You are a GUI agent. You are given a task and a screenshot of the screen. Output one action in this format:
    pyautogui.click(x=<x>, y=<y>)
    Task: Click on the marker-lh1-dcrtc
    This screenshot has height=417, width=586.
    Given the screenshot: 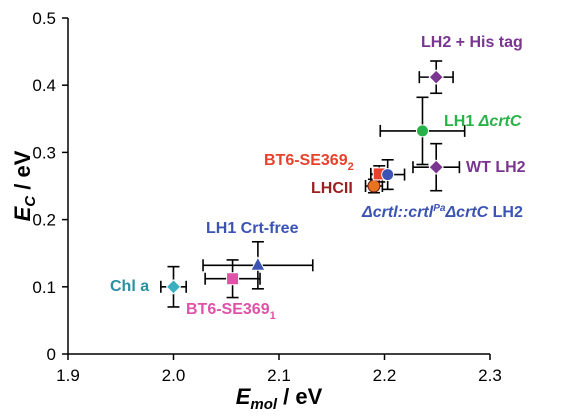 What is the action you would take?
    pyautogui.click(x=422, y=131)
    